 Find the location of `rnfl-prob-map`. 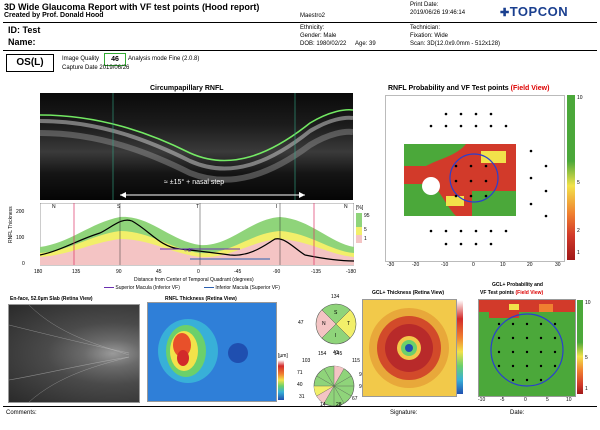

rnfl-prob-map is located at coordinates (475, 178).